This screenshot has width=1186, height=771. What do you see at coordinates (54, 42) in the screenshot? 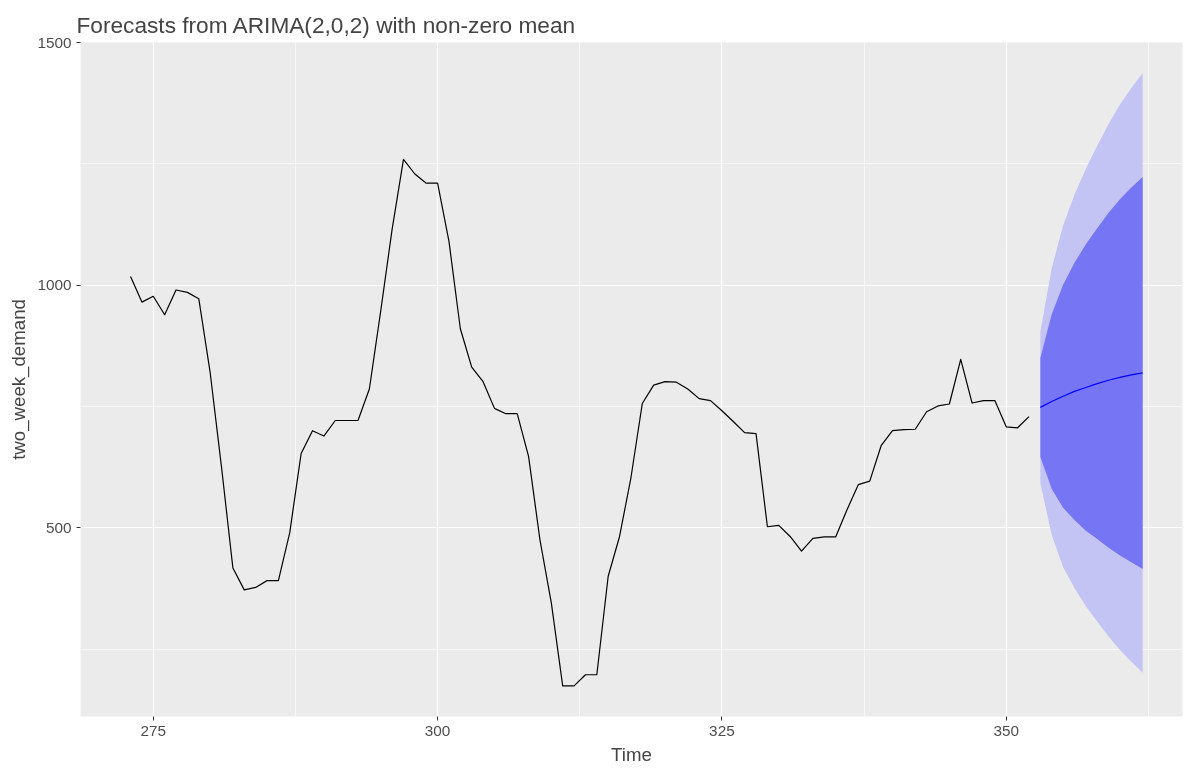
I see `y-tick-label: 1500` at bounding box center [54, 42].